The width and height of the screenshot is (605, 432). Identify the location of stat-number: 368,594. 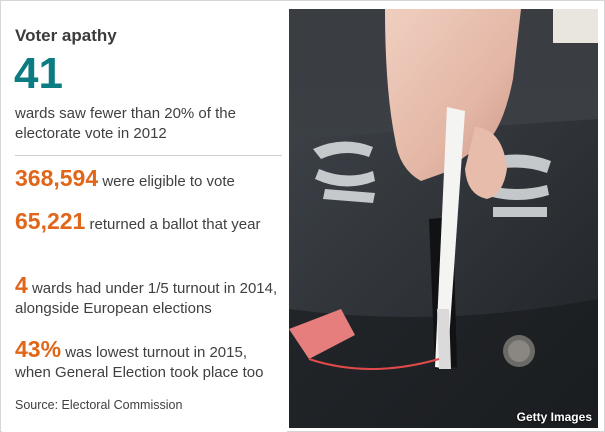
(57, 178).